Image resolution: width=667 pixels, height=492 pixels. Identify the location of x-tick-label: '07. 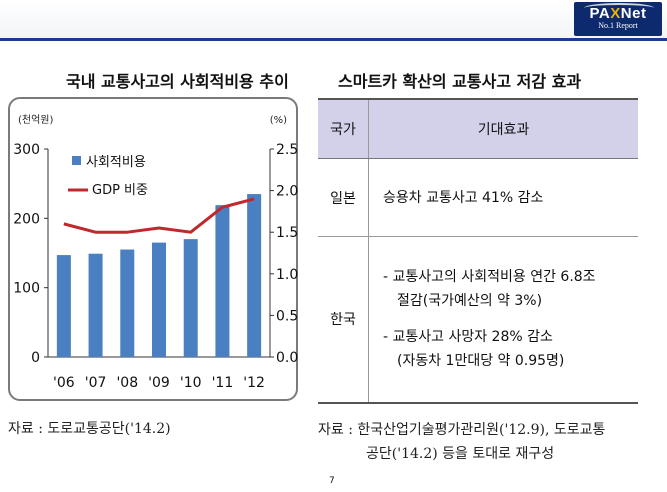
(96, 383).